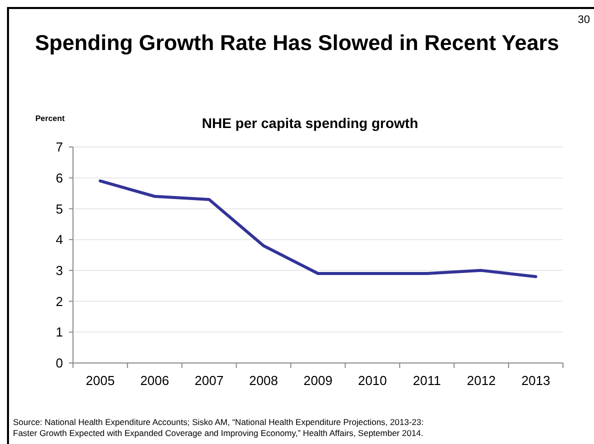 Image resolution: width=594 pixels, height=444 pixels. I want to click on chart-title: Spending Growth Rate Has Slowed in Recent Years, so click(297, 43).